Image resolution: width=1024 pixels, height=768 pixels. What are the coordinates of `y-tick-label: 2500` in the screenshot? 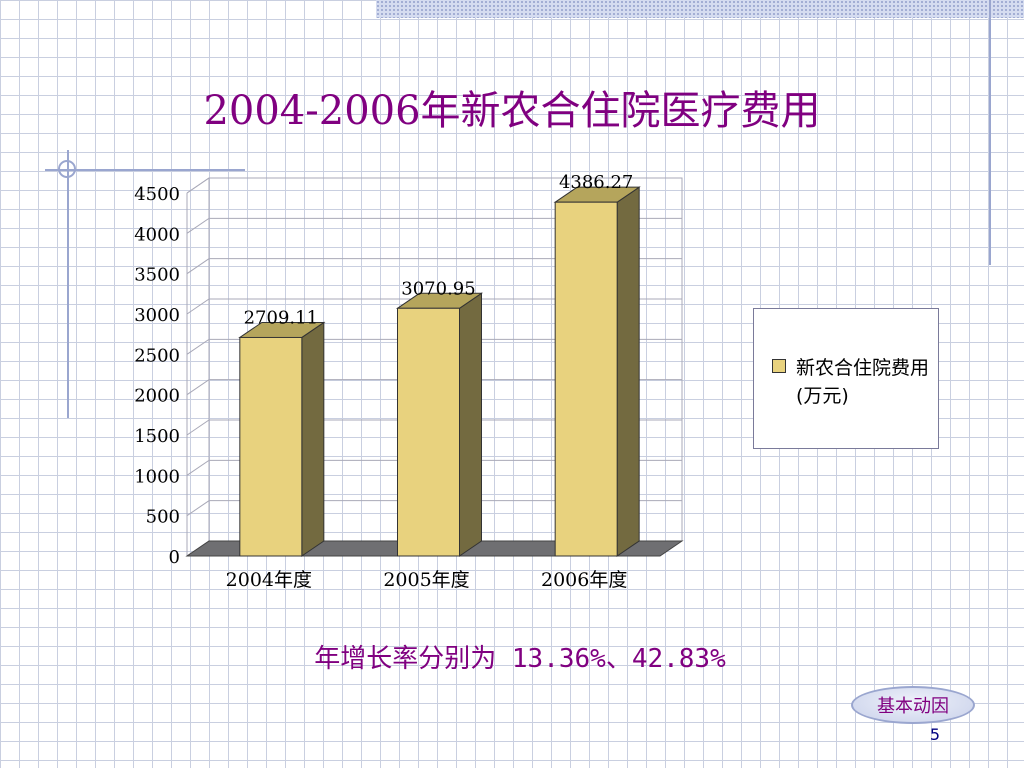 It's located at (157, 355).